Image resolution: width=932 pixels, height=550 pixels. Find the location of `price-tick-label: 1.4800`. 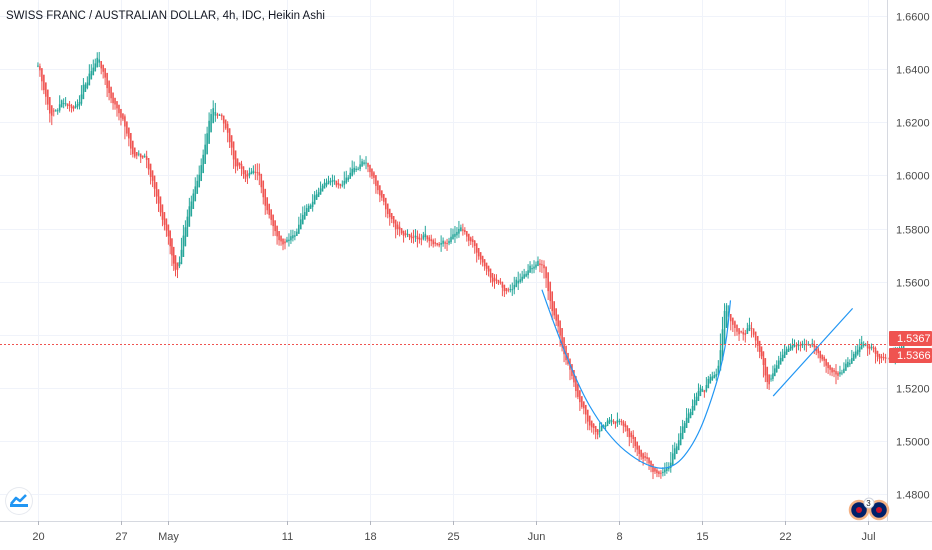

price-tick-label: 1.4800 is located at coordinates (913, 496).